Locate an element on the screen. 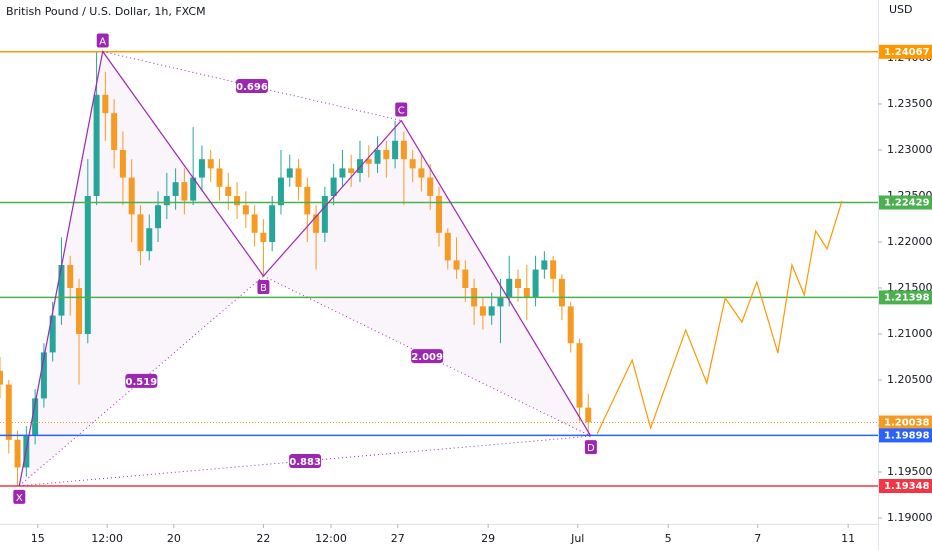  currency-label: USD is located at coordinates (901, 9).